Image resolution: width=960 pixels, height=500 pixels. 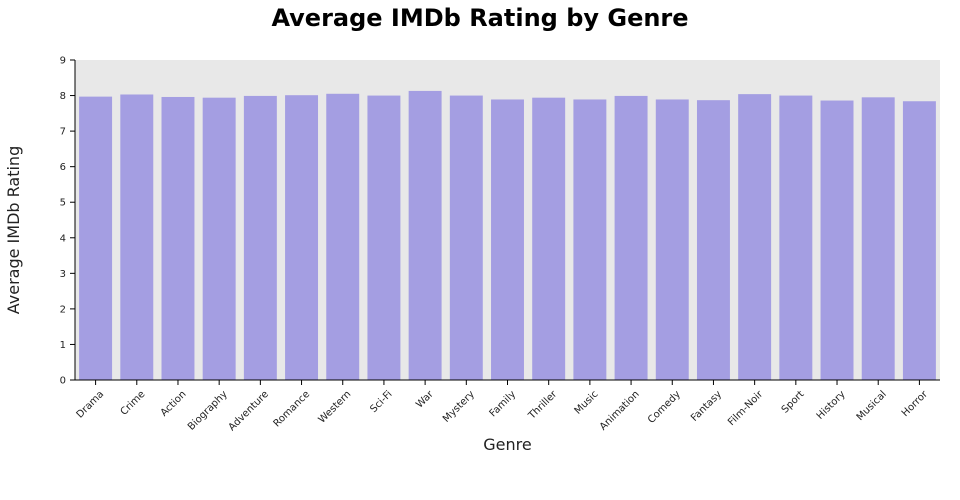 I want to click on bar-history, so click(x=837, y=240).